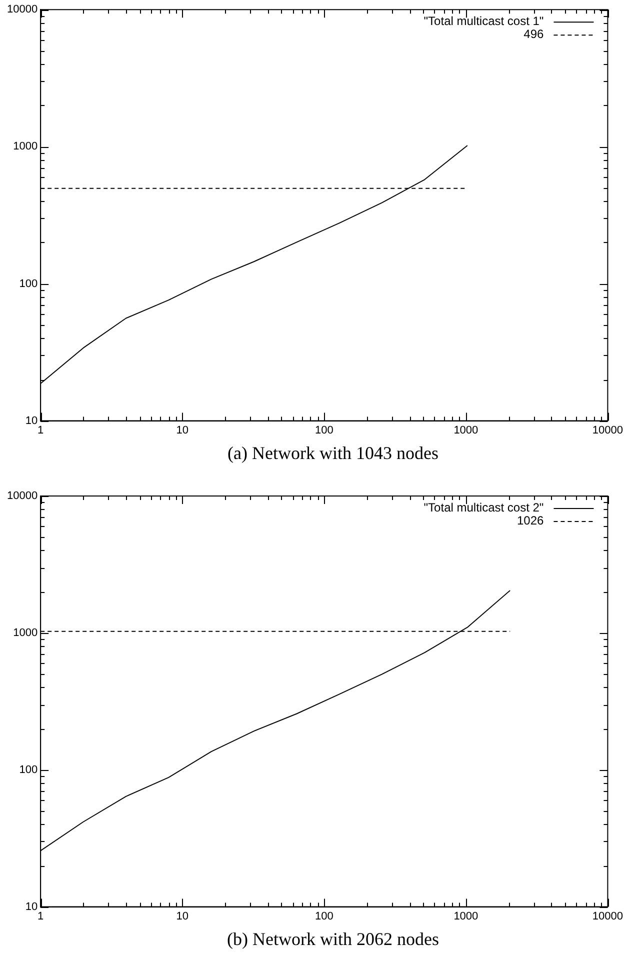  Describe the element at coordinates (484, 21) in the screenshot. I see `legend-label: "Total multicast cost 1"` at that location.